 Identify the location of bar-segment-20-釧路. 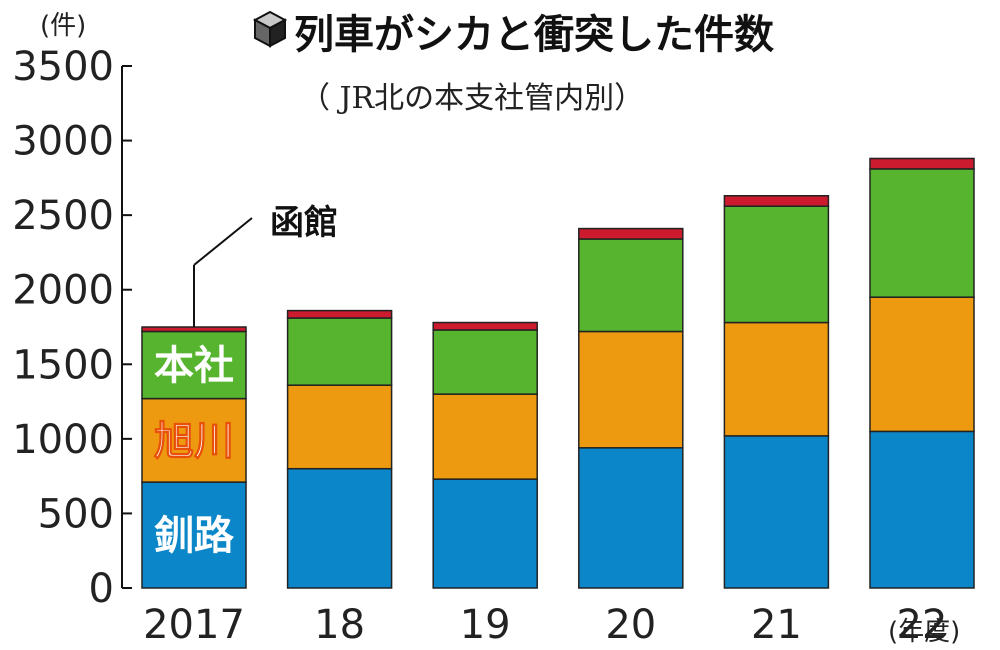
(631, 518).